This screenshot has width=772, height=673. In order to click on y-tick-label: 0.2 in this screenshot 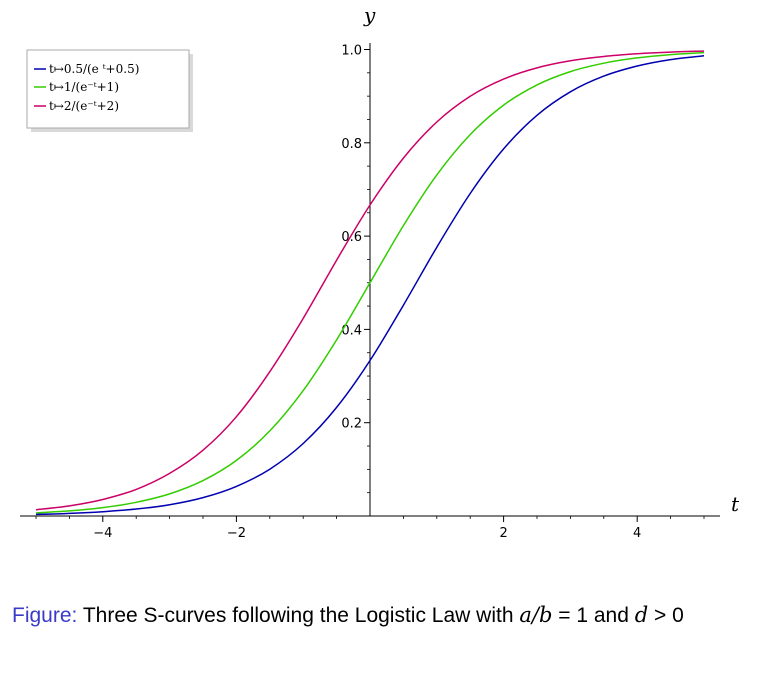, I will do `click(351, 424)`.